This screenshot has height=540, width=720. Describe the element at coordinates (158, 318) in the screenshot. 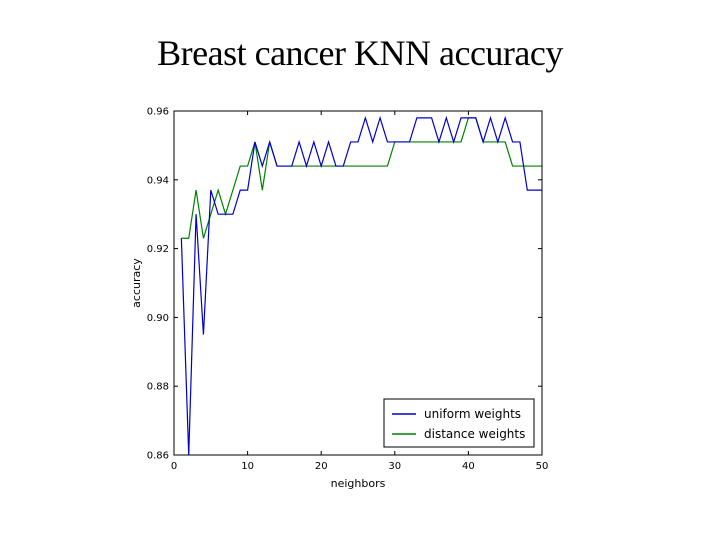

I see `y-tick-label: 0.90` at that location.